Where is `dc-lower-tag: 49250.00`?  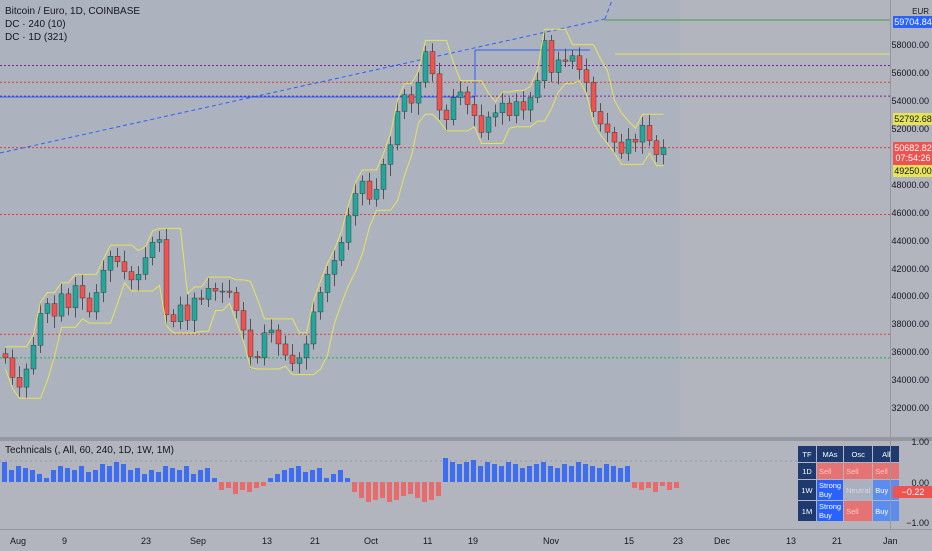
dc-lower-tag: 49250.00 is located at coordinates (912, 171).